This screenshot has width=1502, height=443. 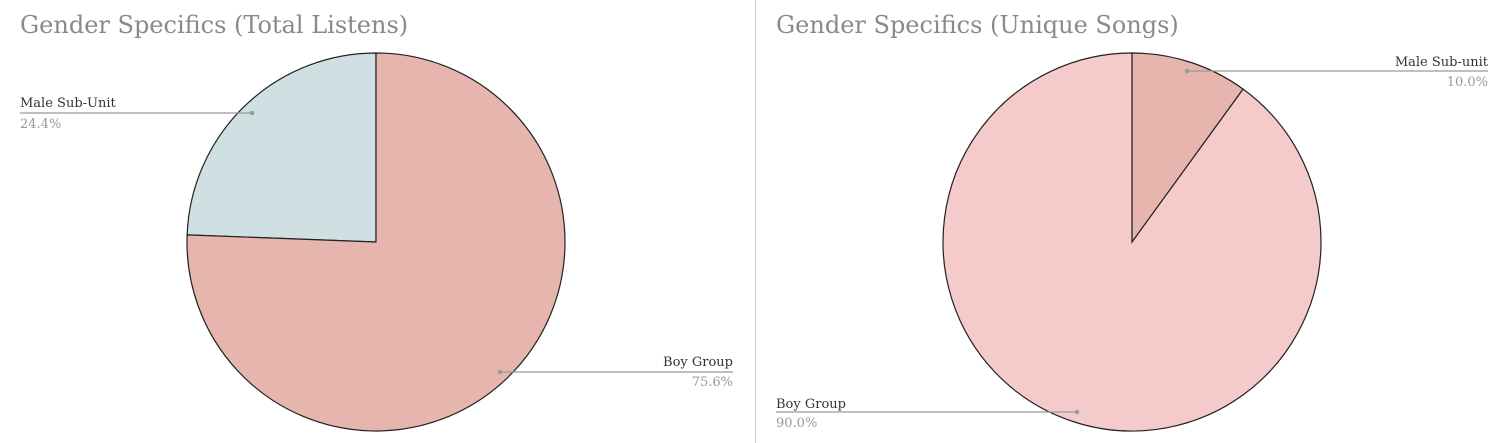 I want to click on slice-percent: 24.4%, so click(x=40, y=124).